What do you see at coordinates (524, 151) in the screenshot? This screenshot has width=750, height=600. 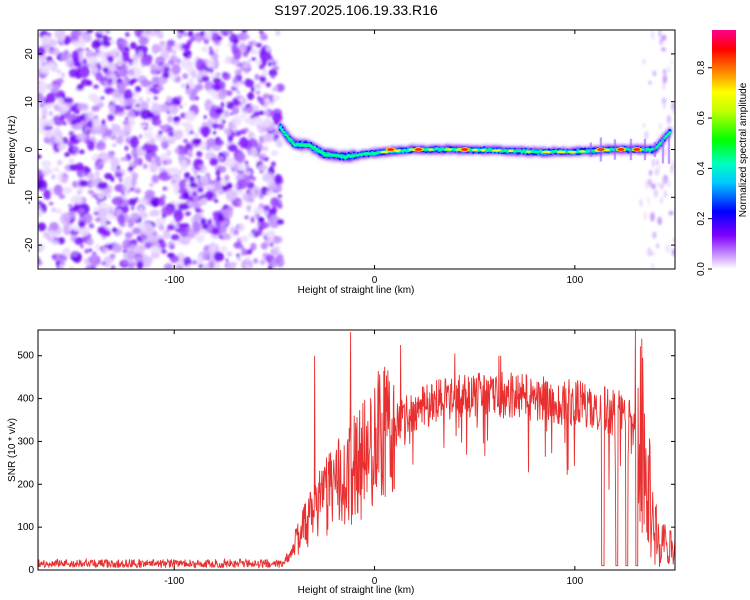 I see `signal-segment` at bounding box center [524, 151].